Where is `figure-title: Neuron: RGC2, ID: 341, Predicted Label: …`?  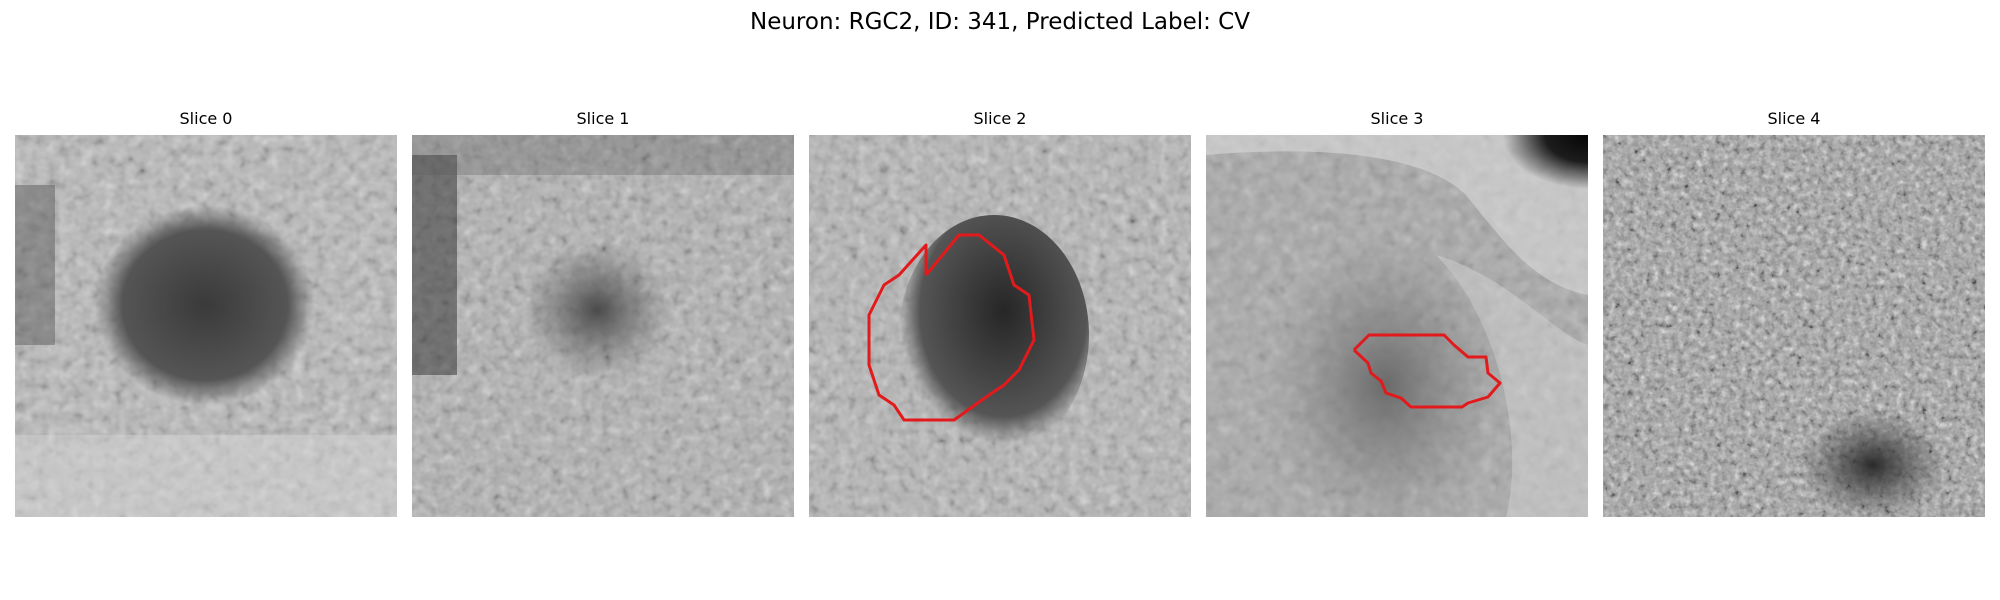 figure-title: Neuron: RGC2, ID: 341, Predicted Label: … is located at coordinates (1000, 22).